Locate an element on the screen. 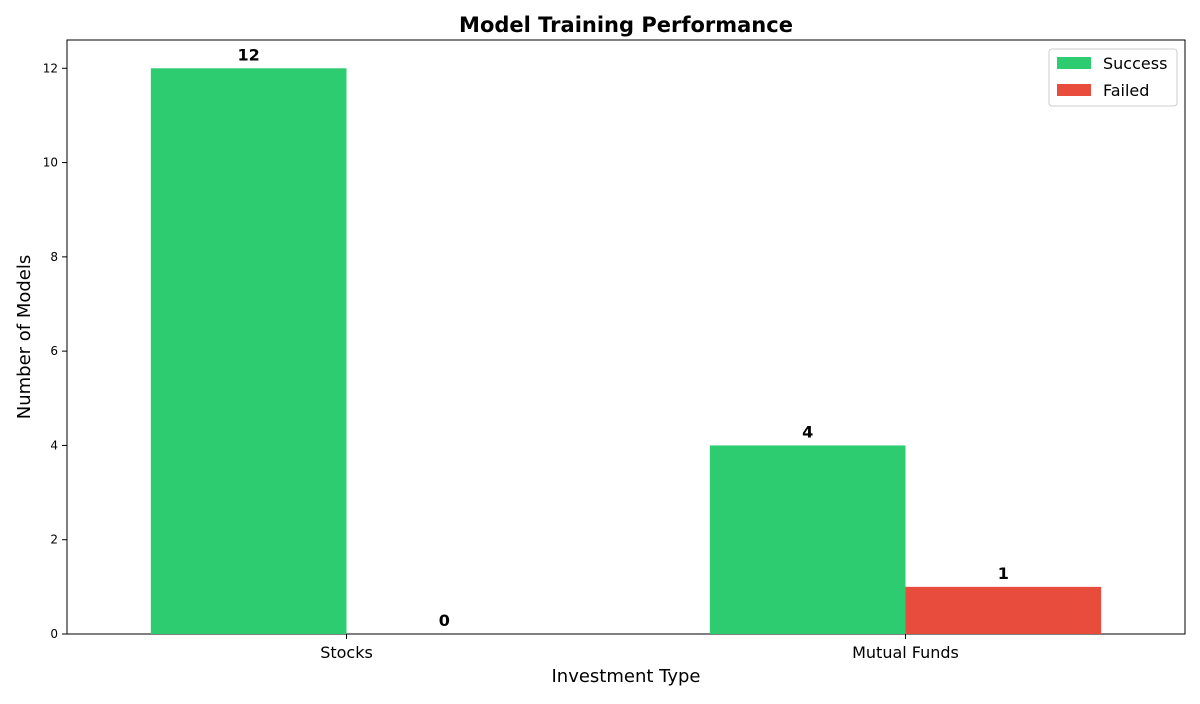  y-tick-label: 2 is located at coordinates (54, 540).